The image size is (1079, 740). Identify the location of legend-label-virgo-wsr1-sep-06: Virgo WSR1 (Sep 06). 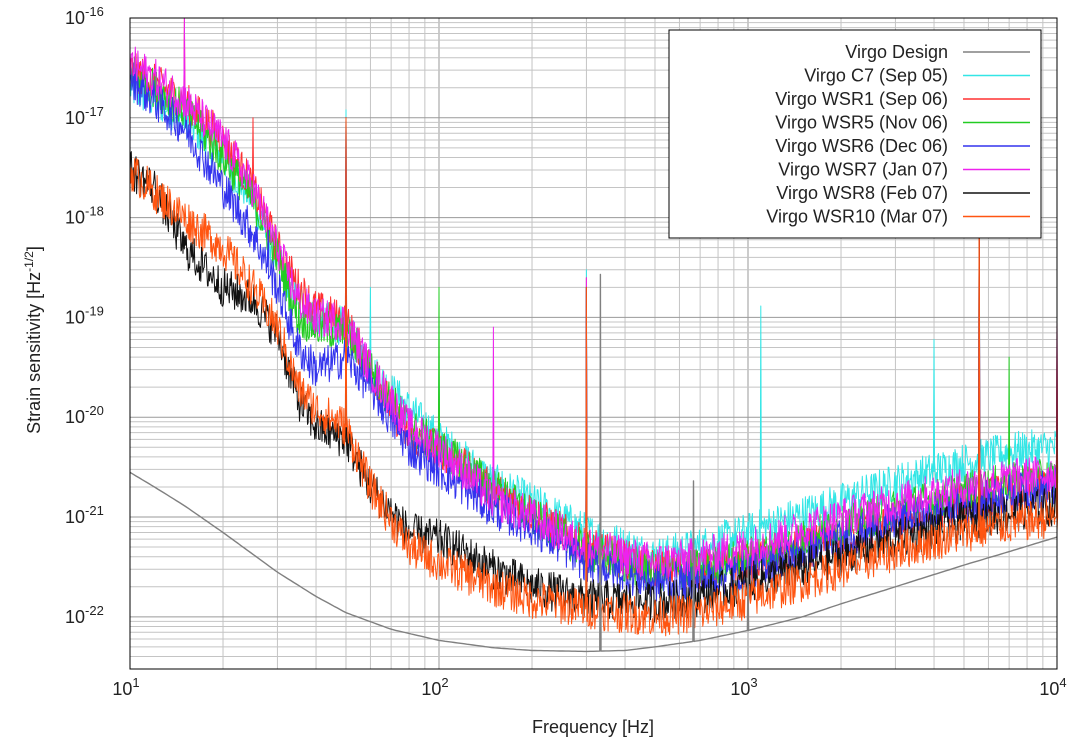
(861, 99).